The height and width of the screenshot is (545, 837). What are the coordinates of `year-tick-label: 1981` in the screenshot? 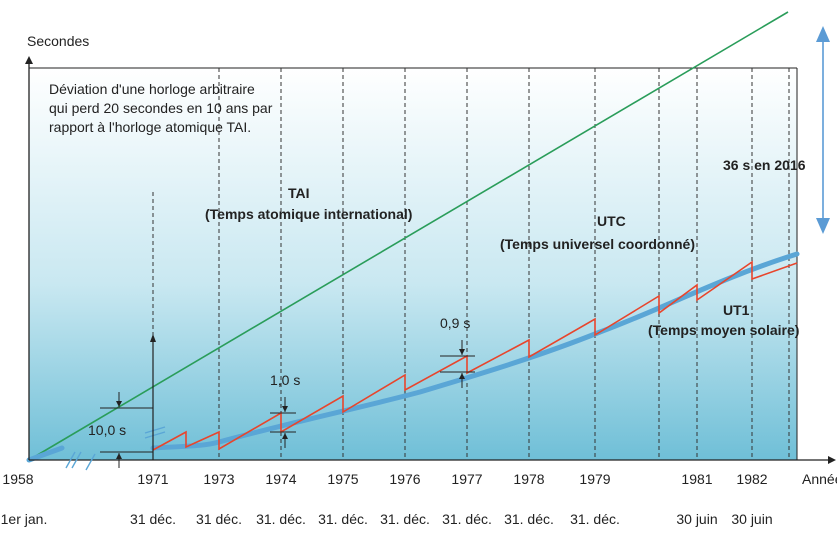 It's located at (696, 479).